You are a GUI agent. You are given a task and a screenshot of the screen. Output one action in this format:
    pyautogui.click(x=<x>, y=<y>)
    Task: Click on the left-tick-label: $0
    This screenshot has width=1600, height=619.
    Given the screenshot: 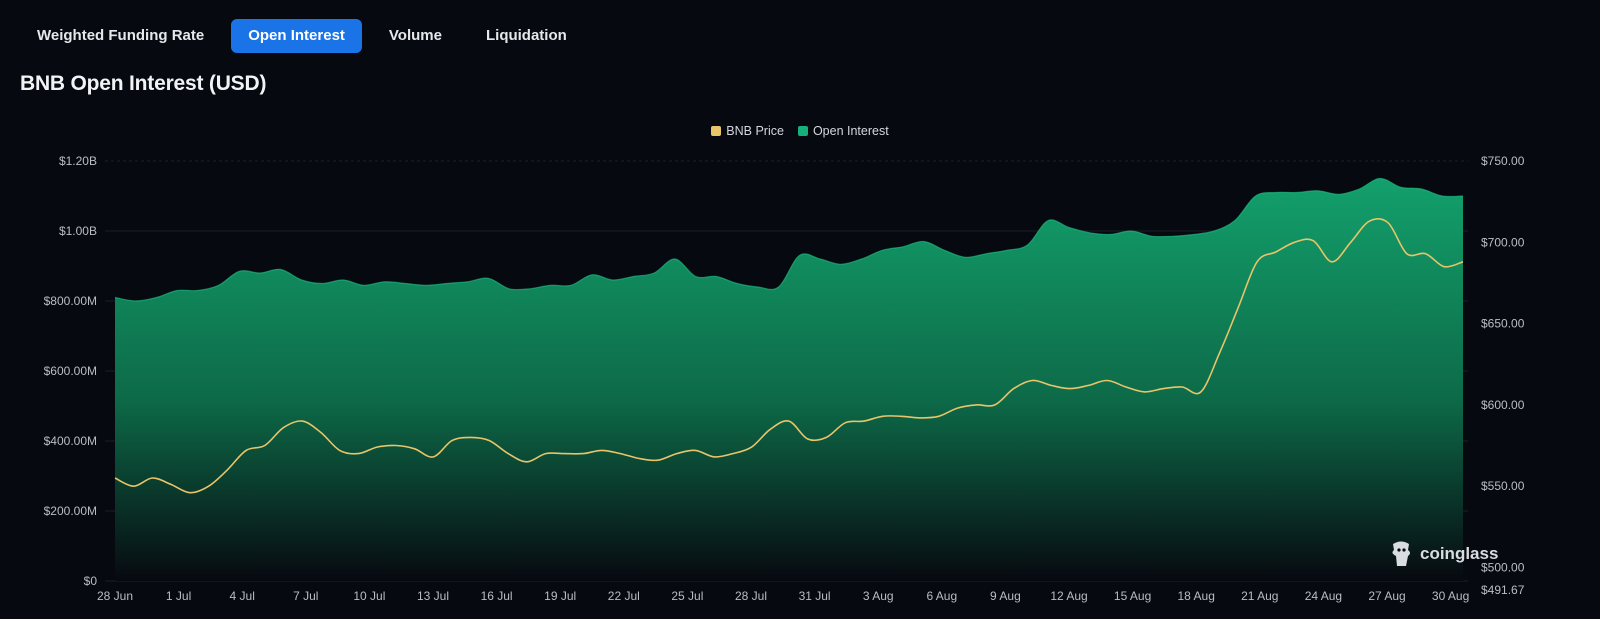 What is the action you would take?
    pyautogui.click(x=91, y=581)
    